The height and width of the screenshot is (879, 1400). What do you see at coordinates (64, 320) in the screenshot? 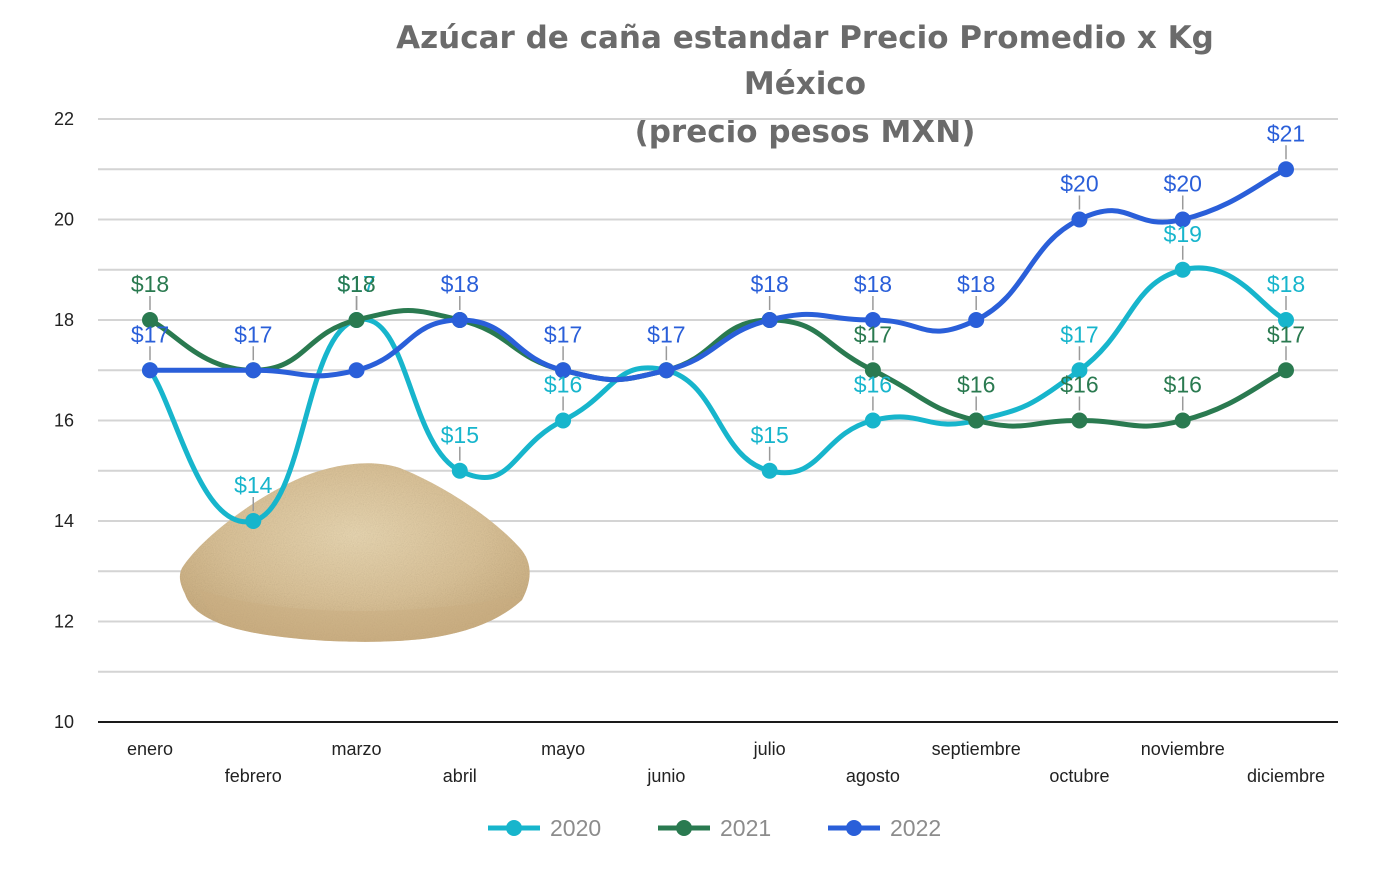
I see `y-tick-label: 18` at bounding box center [64, 320].